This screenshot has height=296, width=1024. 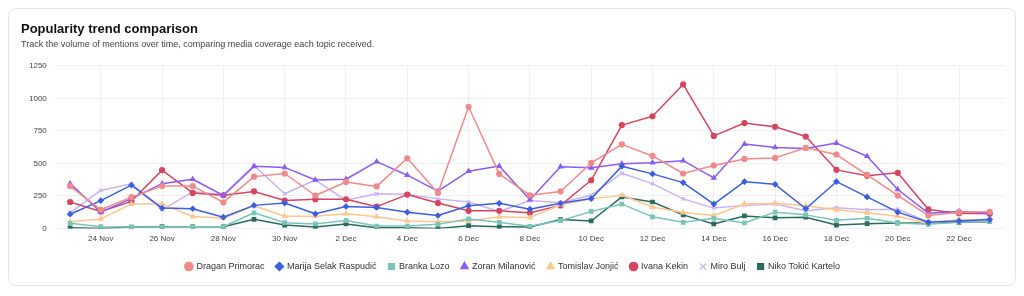 What do you see at coordinates (109, 28) in the screenshot?
I see `chart-title: Popularity trend comparison` at bounding box center [109, 28].